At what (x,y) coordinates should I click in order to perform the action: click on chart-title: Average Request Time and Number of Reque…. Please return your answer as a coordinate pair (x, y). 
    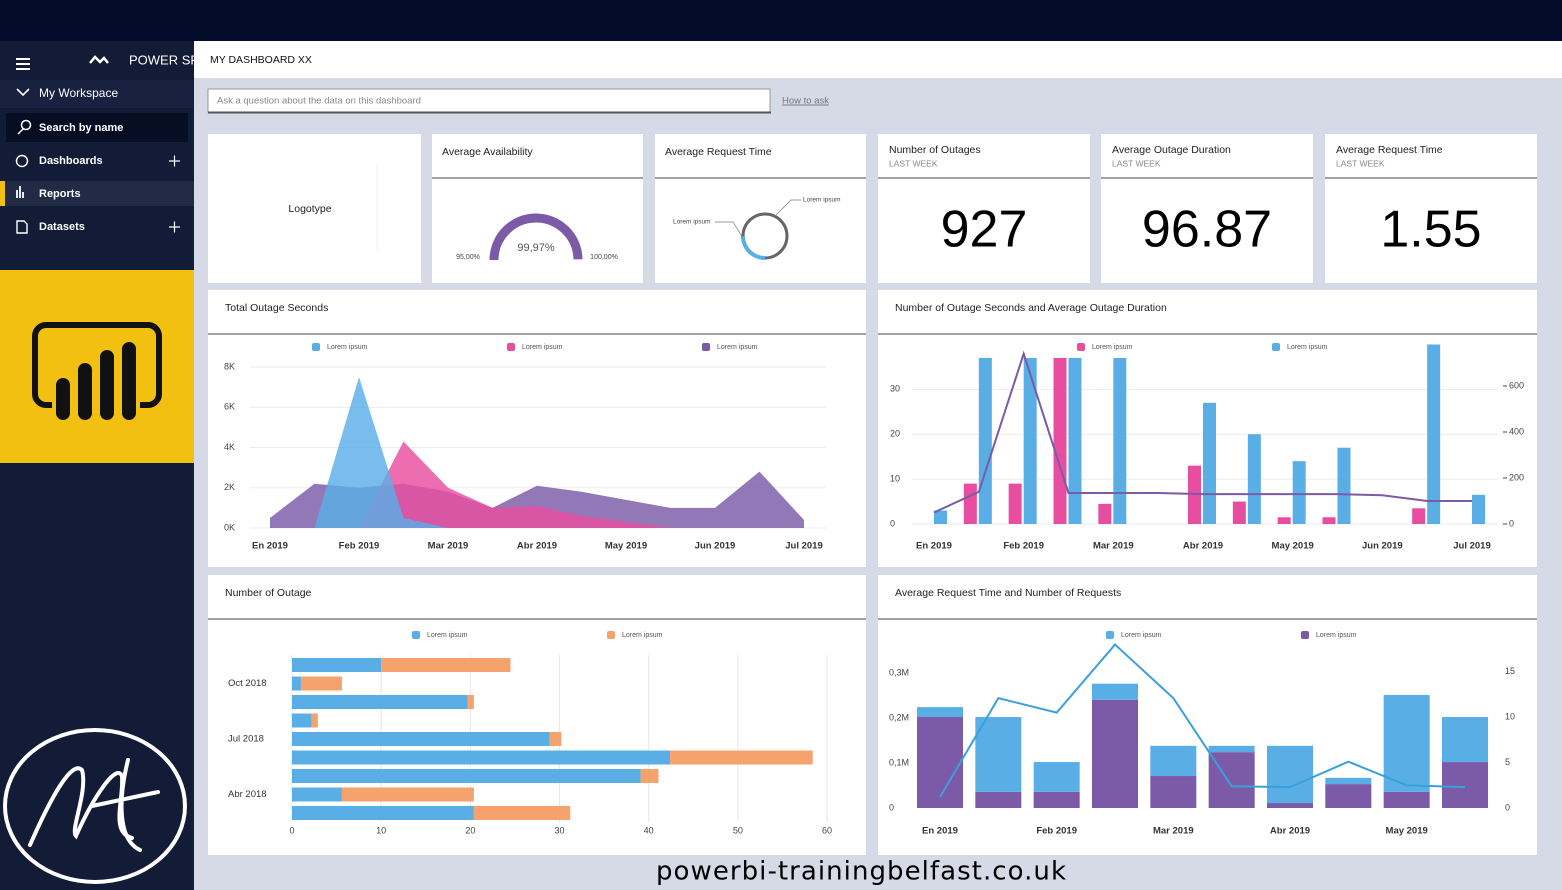
    Looking at the image, I should click on (1008, 593).